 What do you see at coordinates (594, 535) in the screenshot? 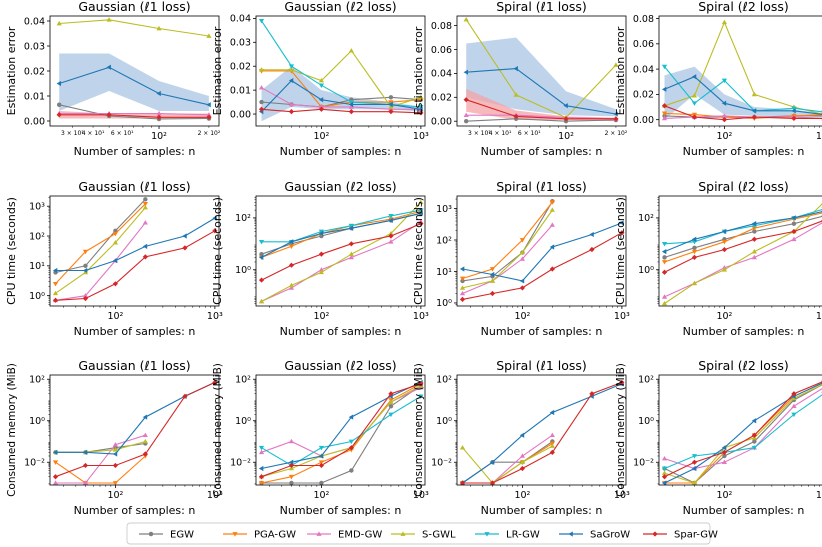
I see `legend-entry-sagrow: SaGroW` at bounding box center [594, 535].